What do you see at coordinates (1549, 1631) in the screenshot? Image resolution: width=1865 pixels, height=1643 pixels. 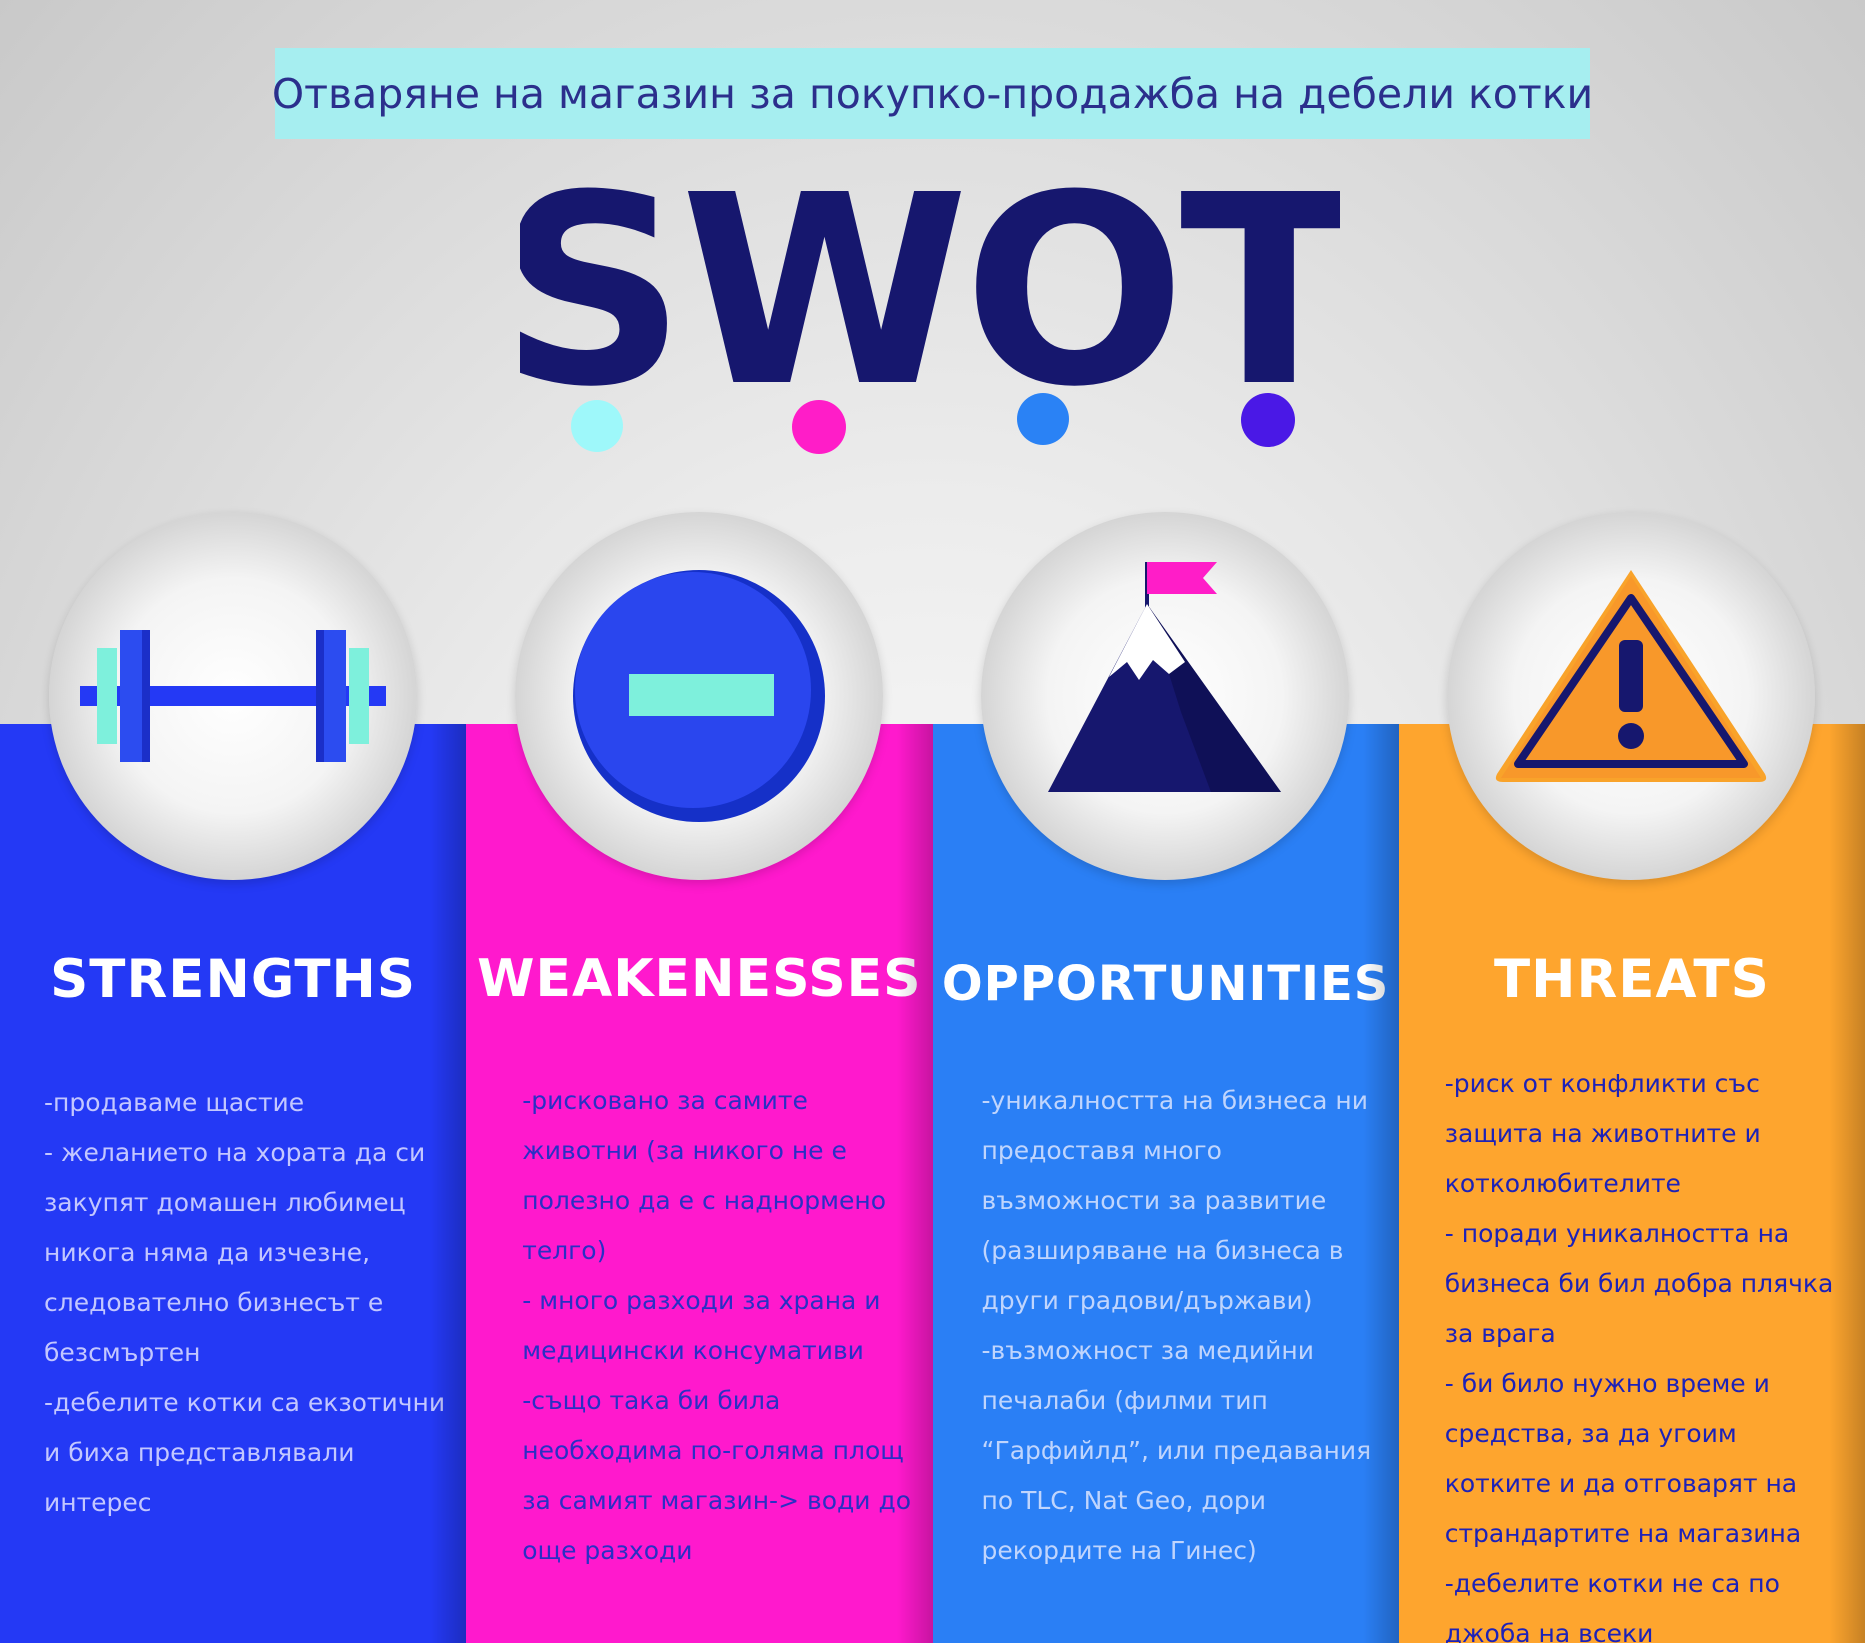 I see `list-item: джоба на всеки` at bounding box center [1549, 1631].